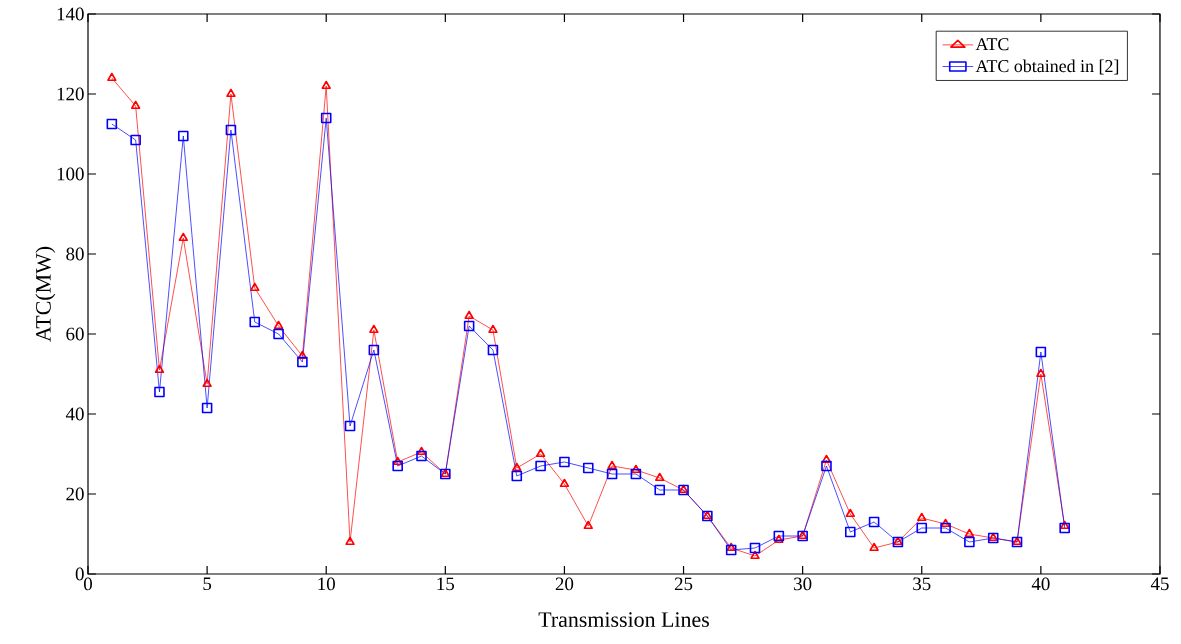  What do you see at coordinates (70, 174) in the screenshot?
I see `y-tick-label: 100` at bounding box center [70, 174].